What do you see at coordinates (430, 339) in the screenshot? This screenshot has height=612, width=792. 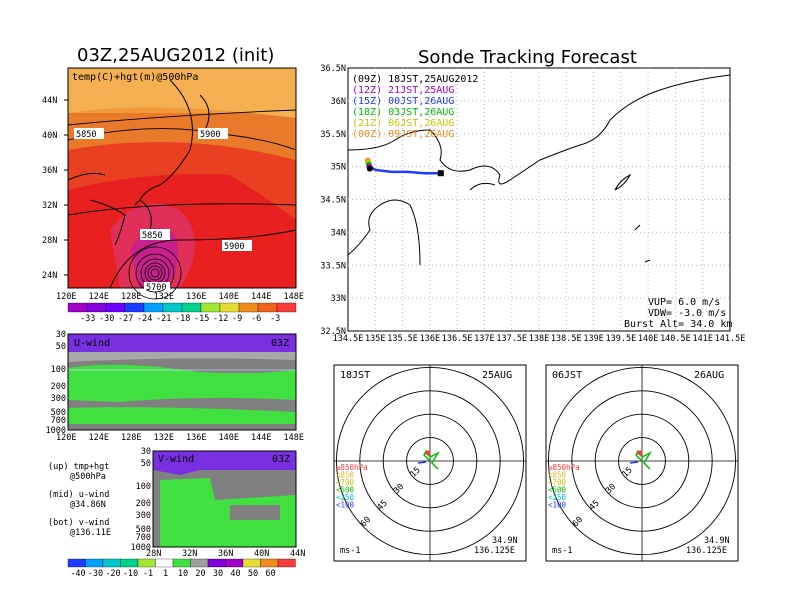 I see `lon-tick-label: 136E` at bounding box center [430, 339].